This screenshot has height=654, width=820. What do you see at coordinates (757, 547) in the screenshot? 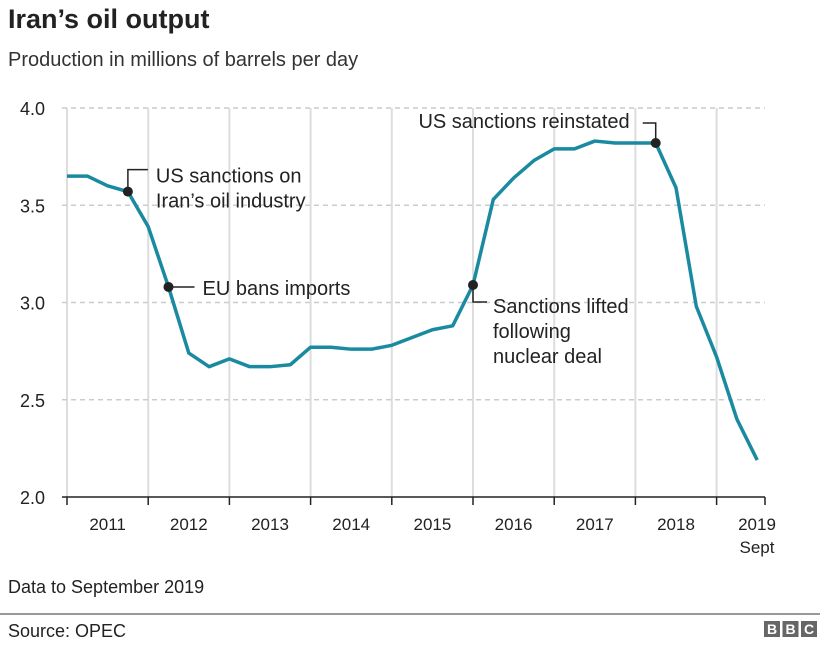
I see `x-tick-sublabel: Sept` at bounding box center [757, 547].